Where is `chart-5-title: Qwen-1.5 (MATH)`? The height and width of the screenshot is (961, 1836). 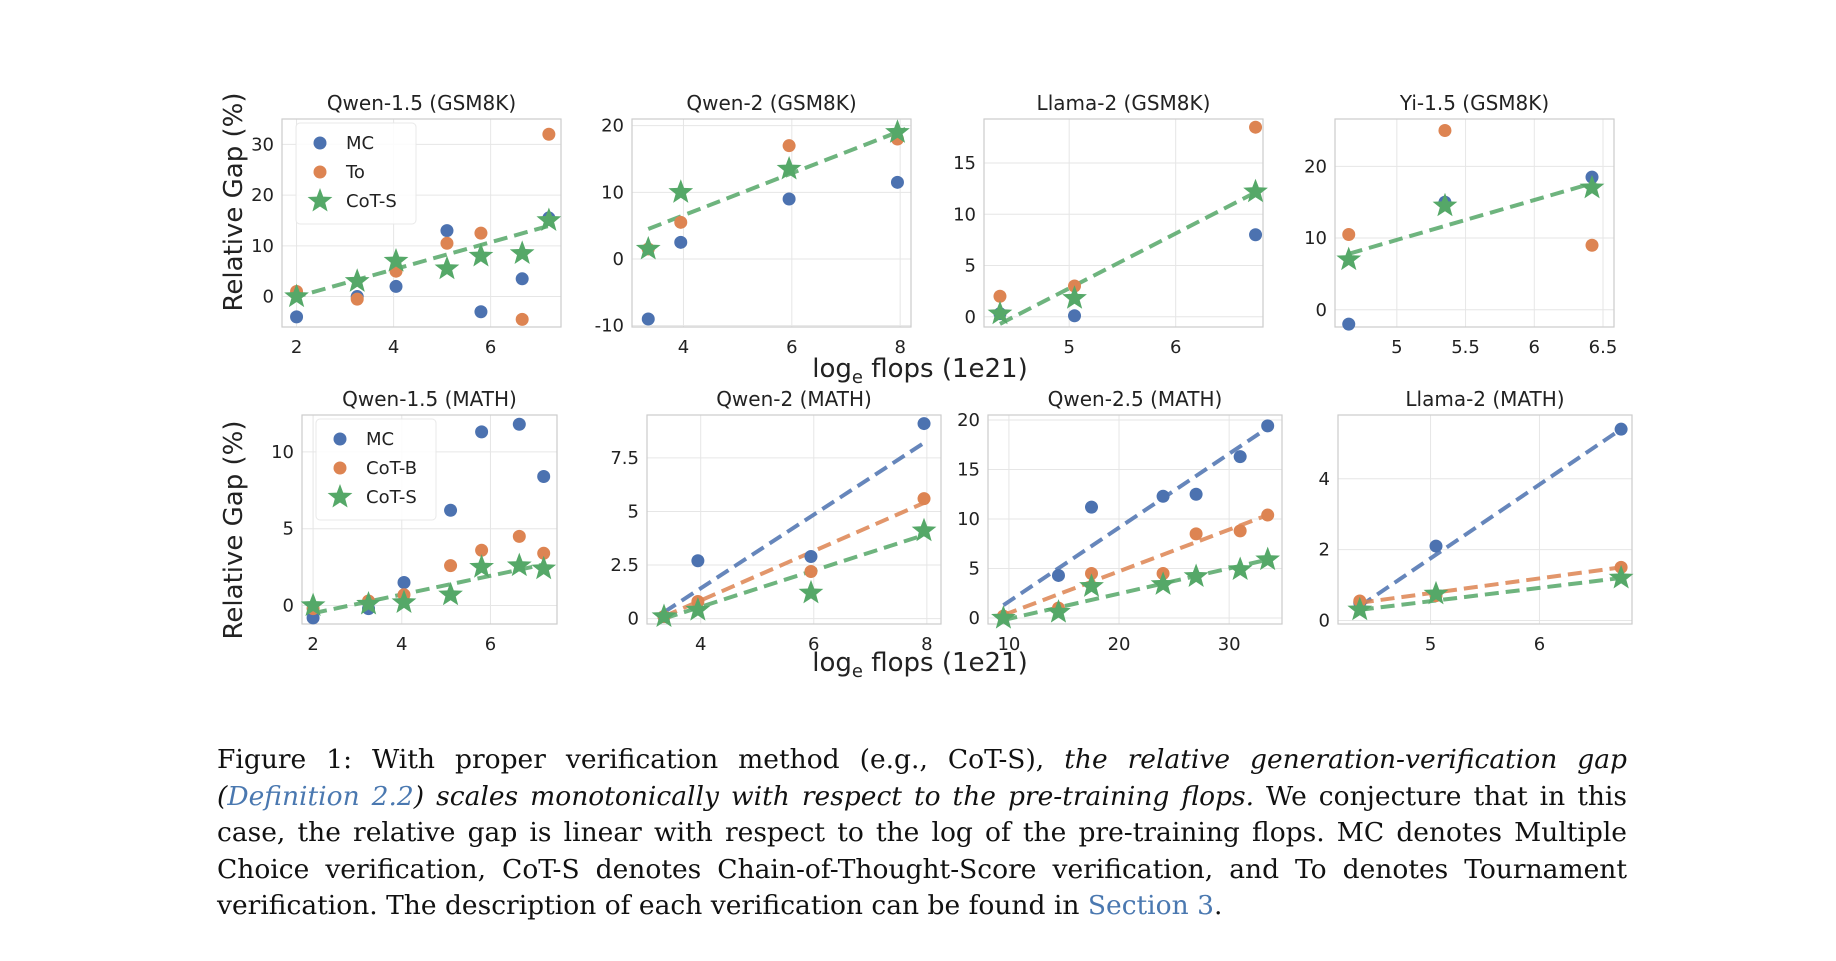
chart-5-title: Qwen-1.5 (MATH) is located at coordinates (429, 399).